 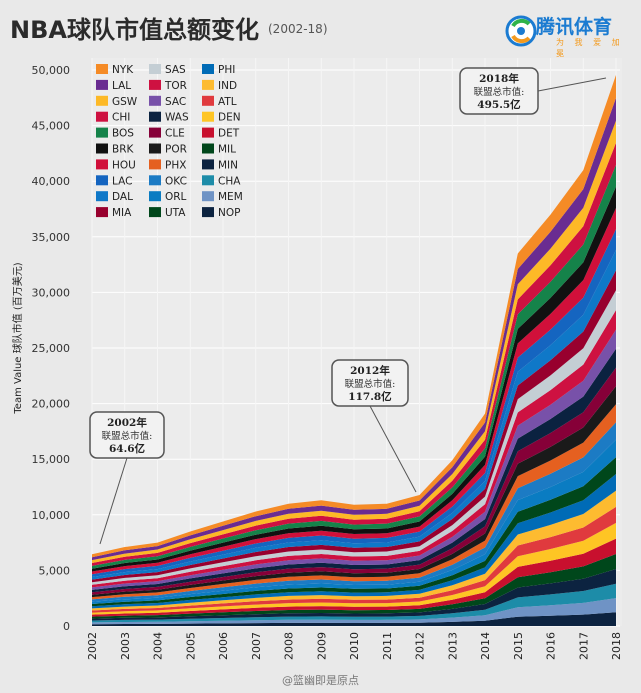 I want to click on annotation-value: 495.5亿, so click(x=499, y=104).